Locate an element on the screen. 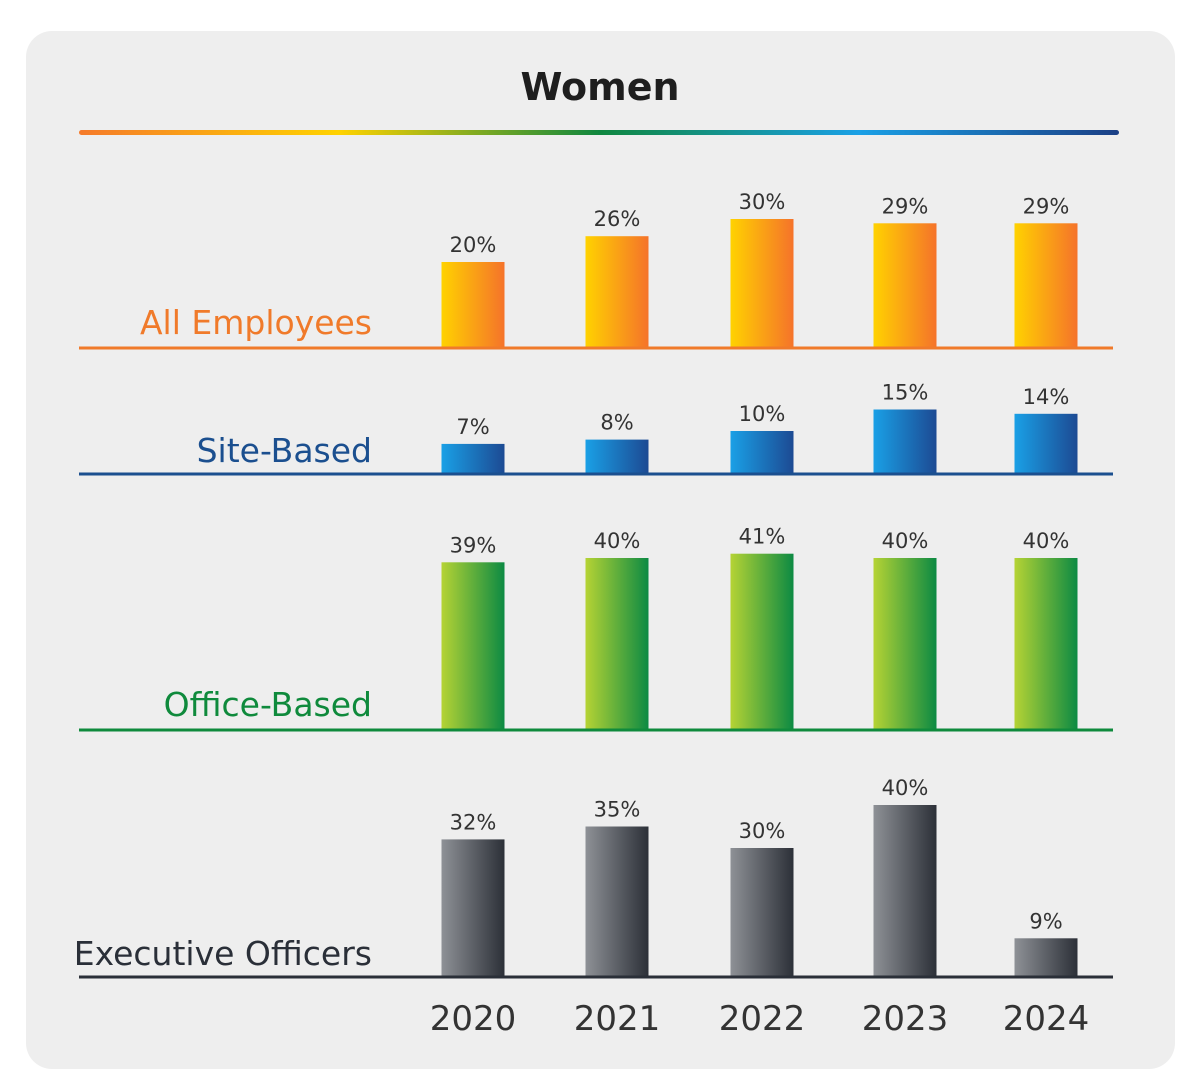 This screenshot has height=1091, width=1200. x-tick-2023: 2023 is located at coordinates (905, 1019).